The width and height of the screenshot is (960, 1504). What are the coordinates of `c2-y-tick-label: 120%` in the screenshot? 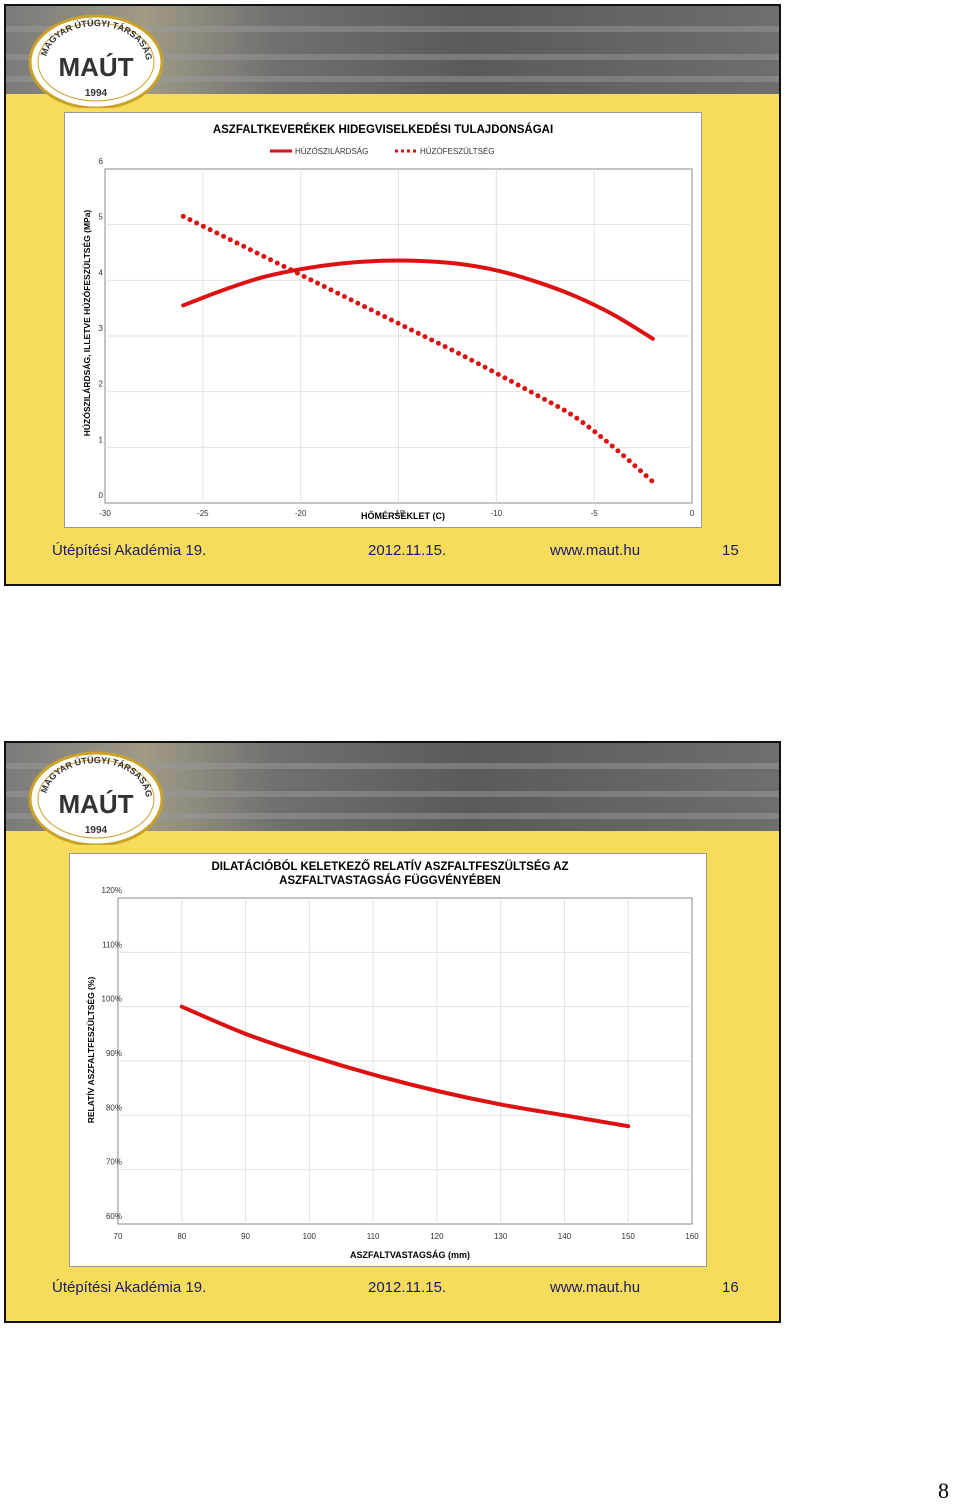 It's located at (112, 890).